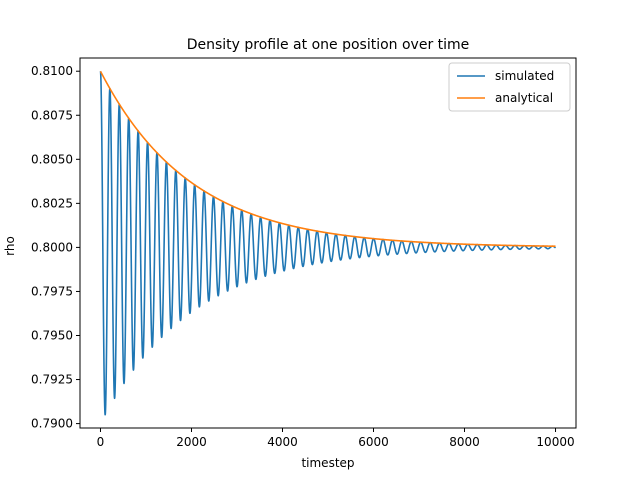 Image resolution: width=640 pixels, height=480 pixels. What do you see at coordinates (191, 442) in the screenshot?
I see `x-tick-label: 2000` at bounding box center [191, 442].